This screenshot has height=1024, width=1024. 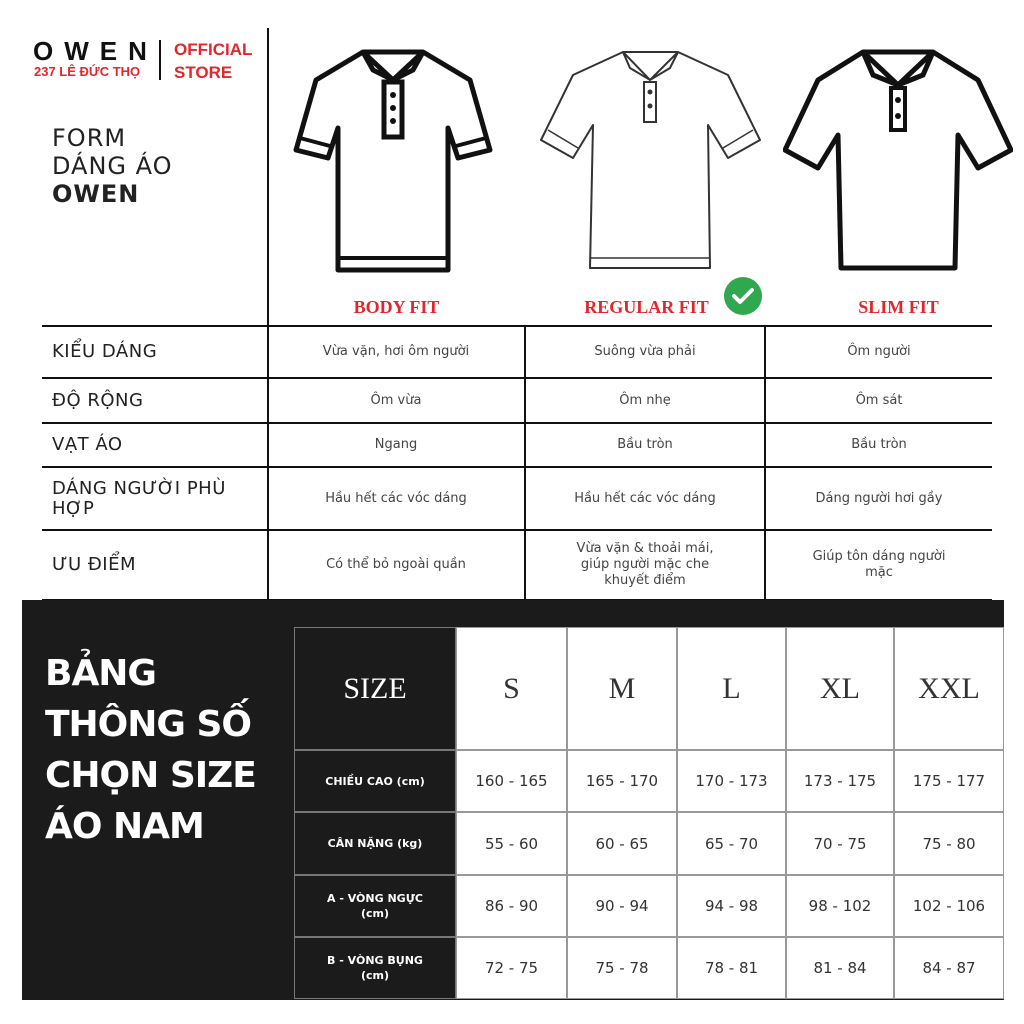 I want to click on form-title: FORM DÁNG ÁO OWEN, so click(x=112, y=166).